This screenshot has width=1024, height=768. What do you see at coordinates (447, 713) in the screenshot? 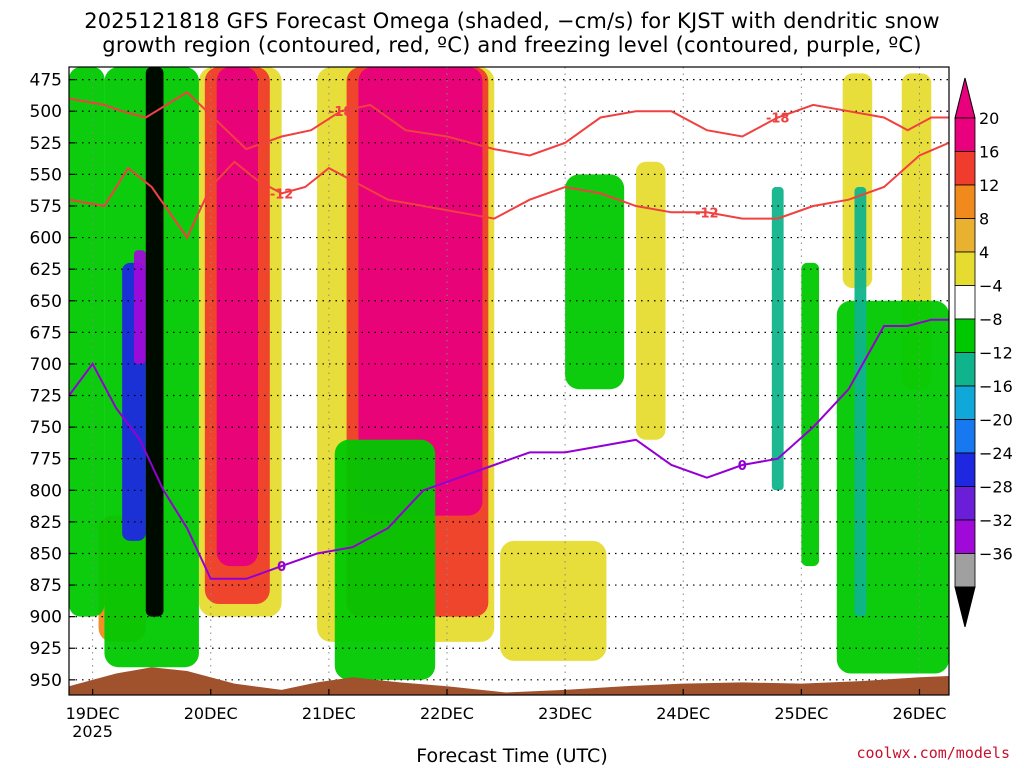
I see `x-tick-label-22DEC: 22DEC` at bounding box center [447, 713].